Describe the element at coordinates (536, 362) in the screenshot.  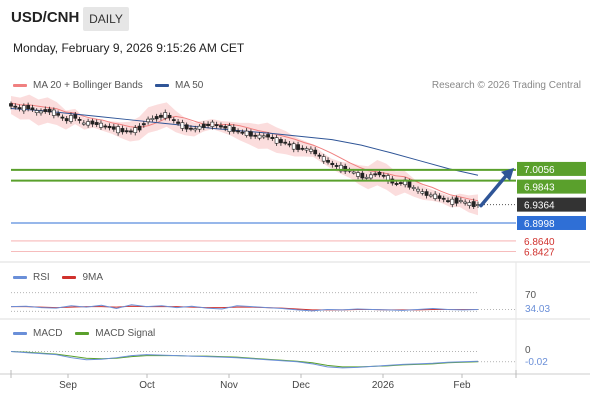
I see `macd-value-label: -0.02` at that location.